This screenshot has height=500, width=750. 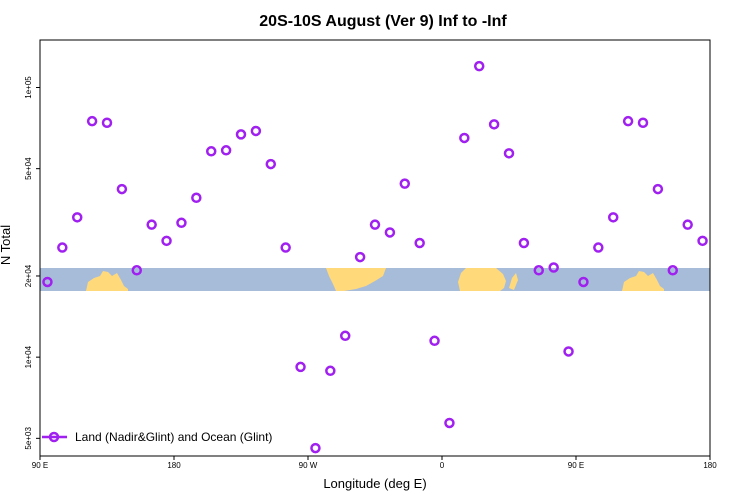 I want to click on x-axis-label: Longitude (deg E), so click(x=374, y=483).